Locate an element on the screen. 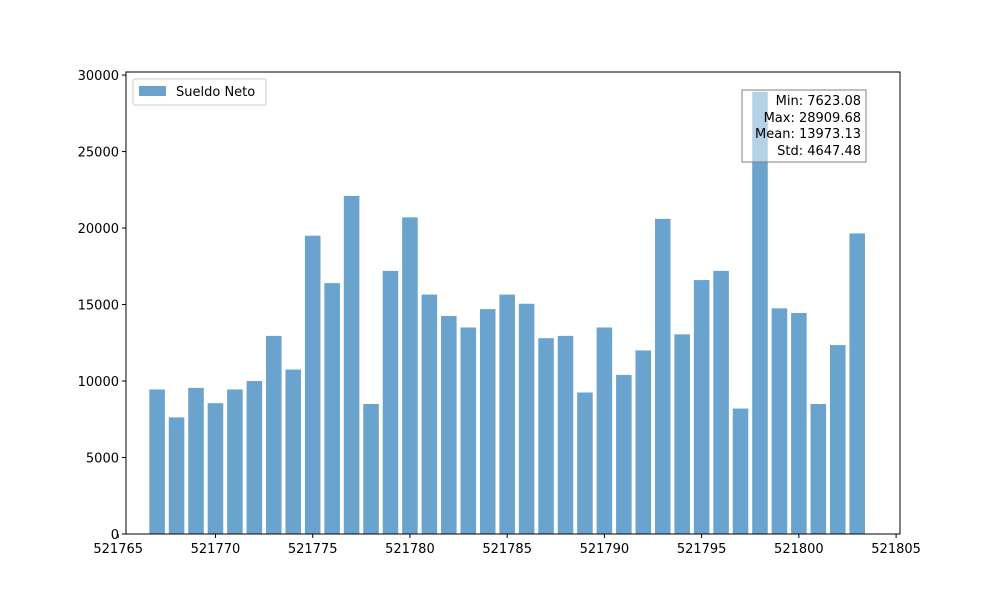 This screenshot has width=1000, height=600. y-tick-label: 15000 is located at coordinates (98, 306).